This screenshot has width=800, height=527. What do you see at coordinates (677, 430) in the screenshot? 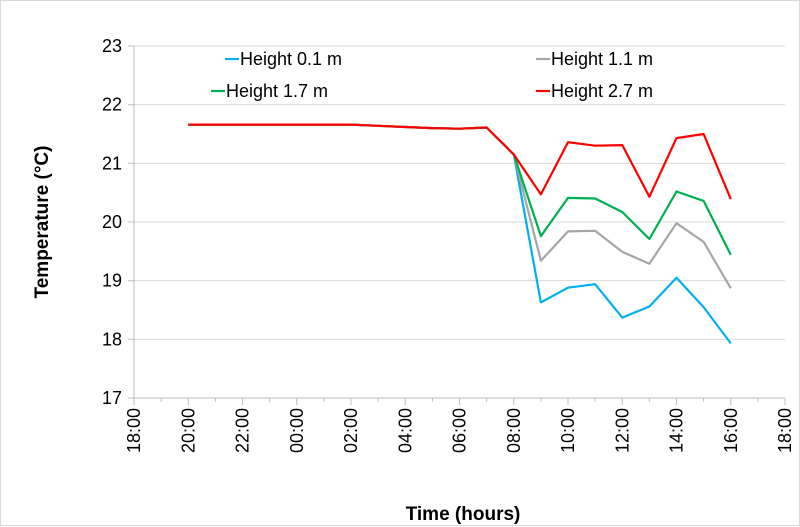
I see `x-tick-label: 14:00` at bounding box center [677, 430].